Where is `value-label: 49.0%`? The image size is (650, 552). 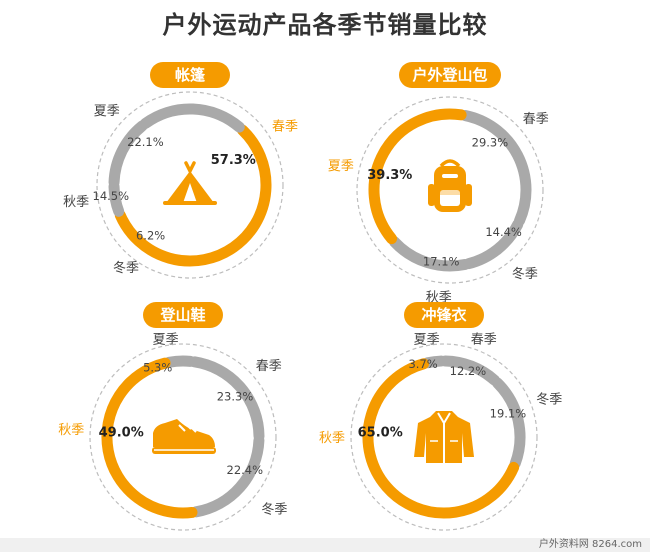
value-label: 49.0% is located at coordinates (121, 433).